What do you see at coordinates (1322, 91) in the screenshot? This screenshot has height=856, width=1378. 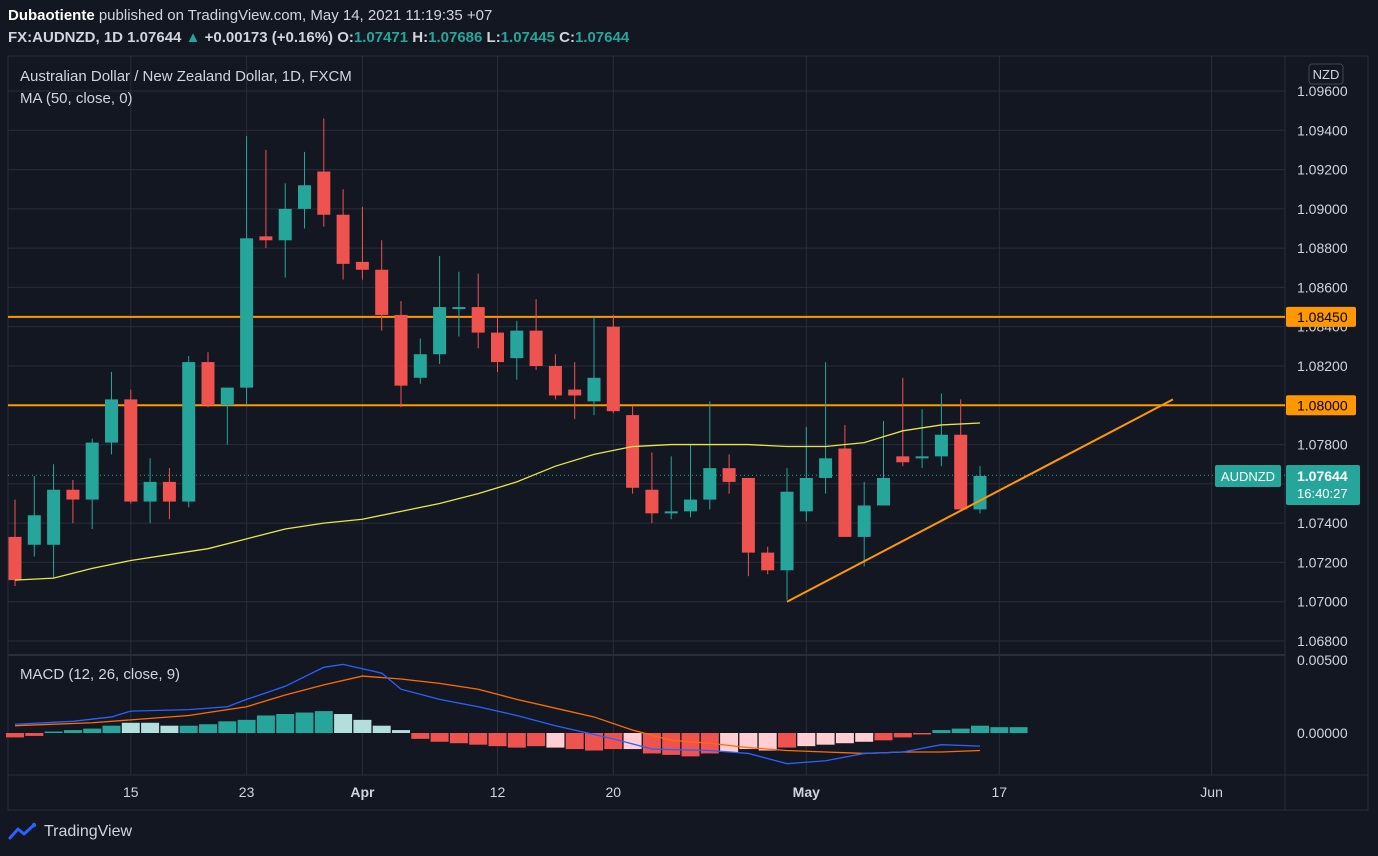 I see `price-tick-label: 1.09600` at bounding box center [1322, 91].